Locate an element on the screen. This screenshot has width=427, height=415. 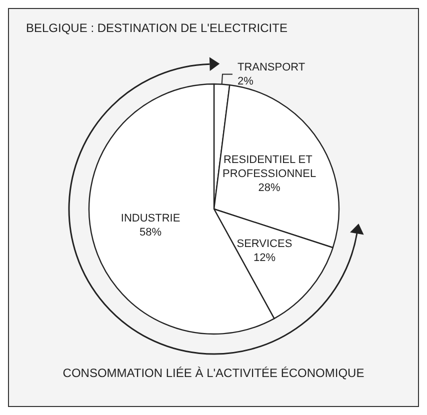
slice-label: SERVICES is located at coordinates (264, 244).